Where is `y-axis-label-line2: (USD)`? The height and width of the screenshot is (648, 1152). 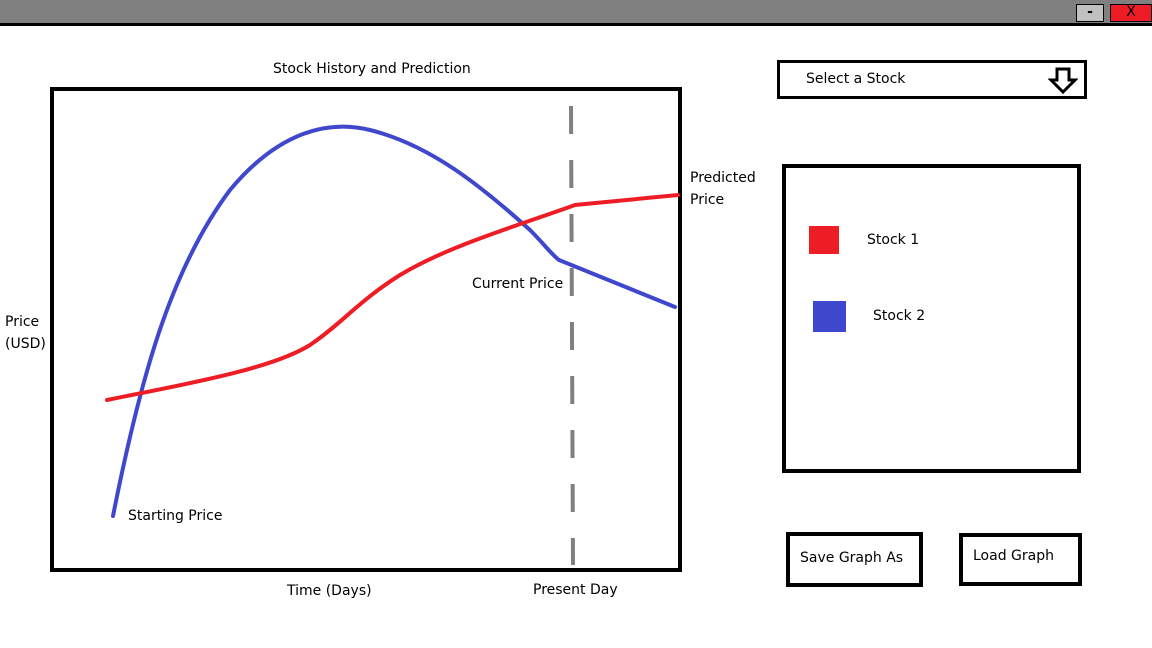 y-axis-label-line2: (USD) is located at coordinates (25, 344).